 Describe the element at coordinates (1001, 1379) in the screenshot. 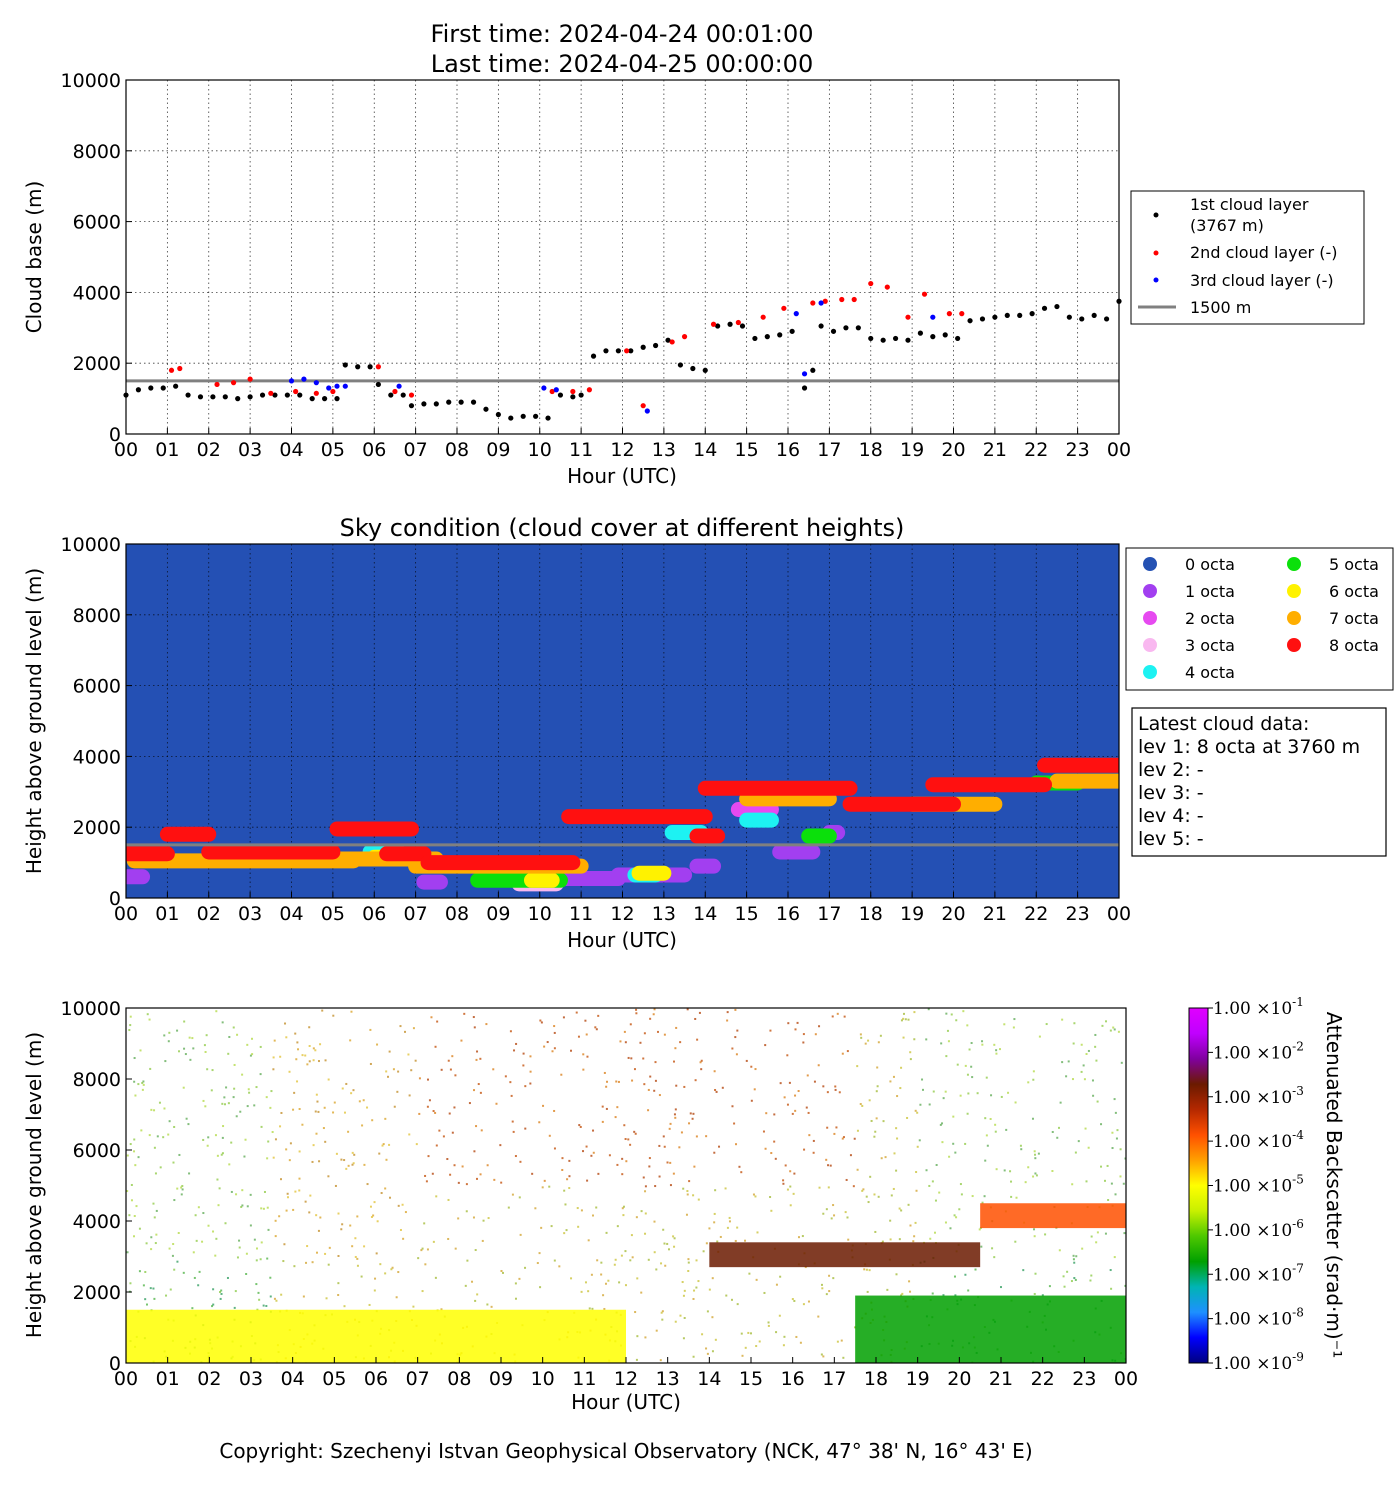

I see `x-tick-label: 21` at that location.